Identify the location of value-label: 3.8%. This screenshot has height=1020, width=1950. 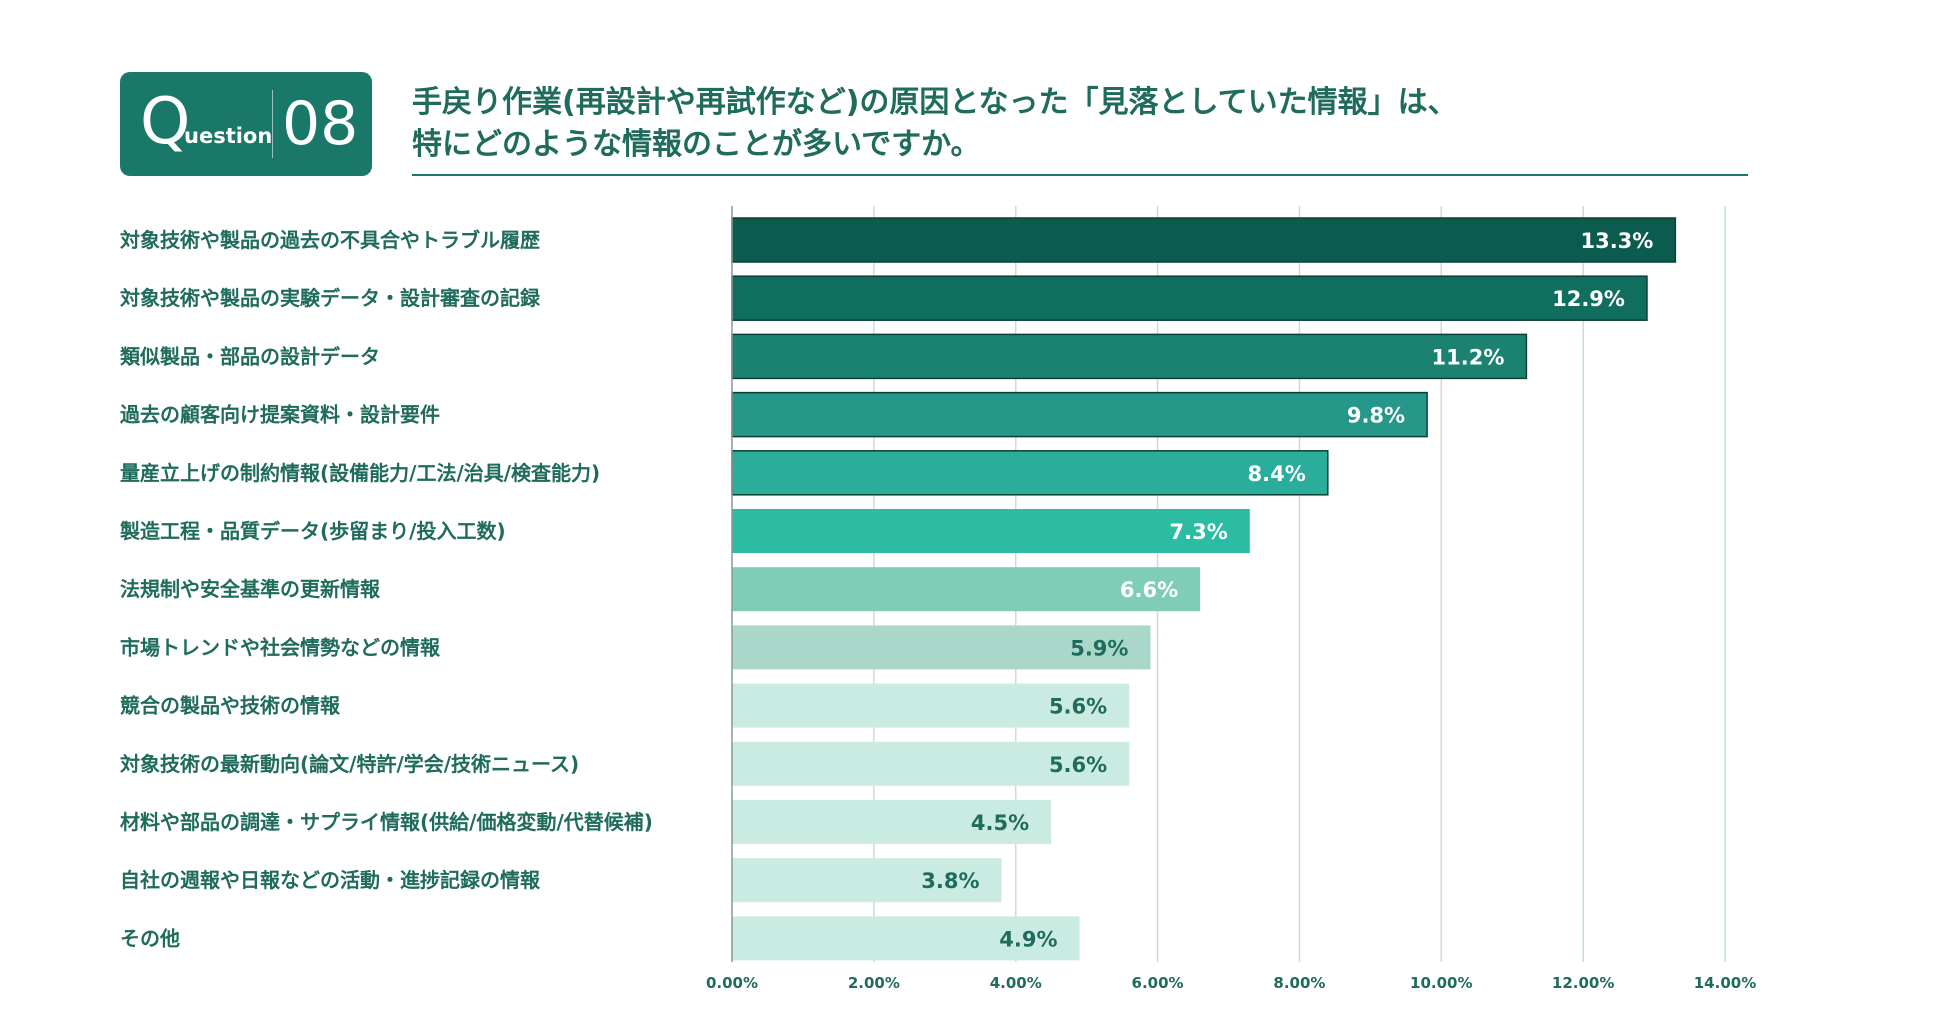
(950, 881).